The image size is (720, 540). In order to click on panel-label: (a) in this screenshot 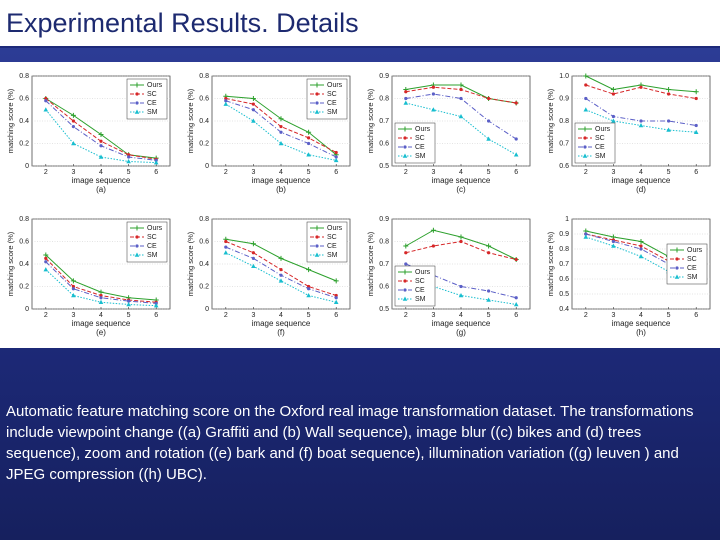, I will do `click(101, 189)`.